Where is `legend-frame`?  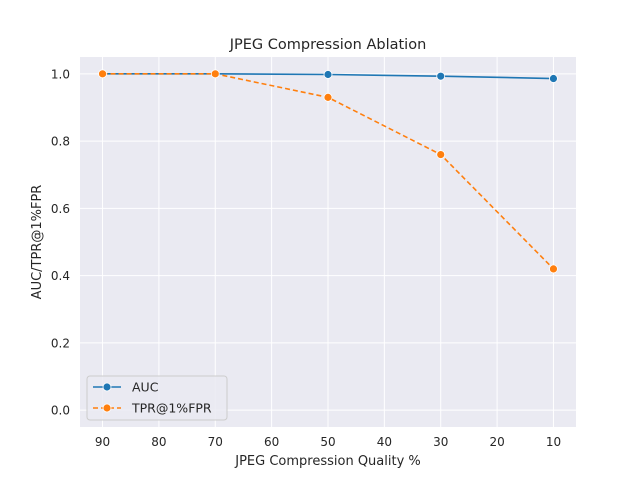
legend-frame is located at coordinates (157, 398).